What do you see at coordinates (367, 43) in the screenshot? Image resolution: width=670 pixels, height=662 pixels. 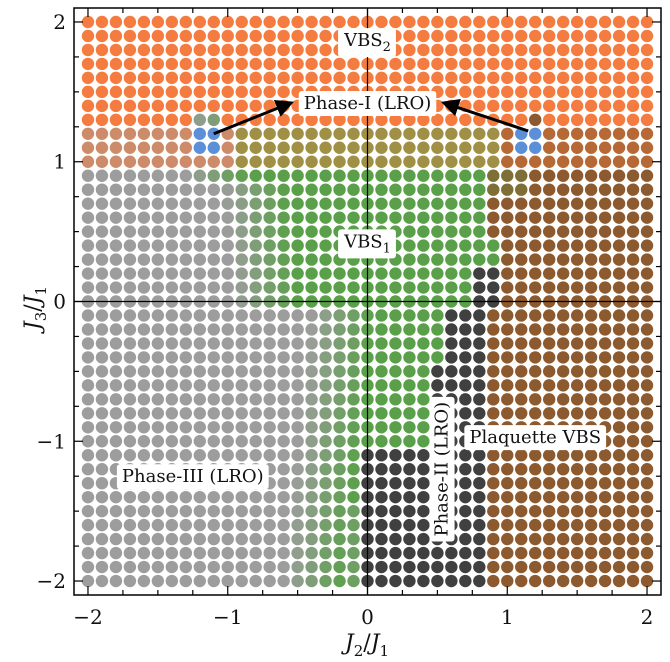 I see `region-label-background` at bounding box center [367, 43].